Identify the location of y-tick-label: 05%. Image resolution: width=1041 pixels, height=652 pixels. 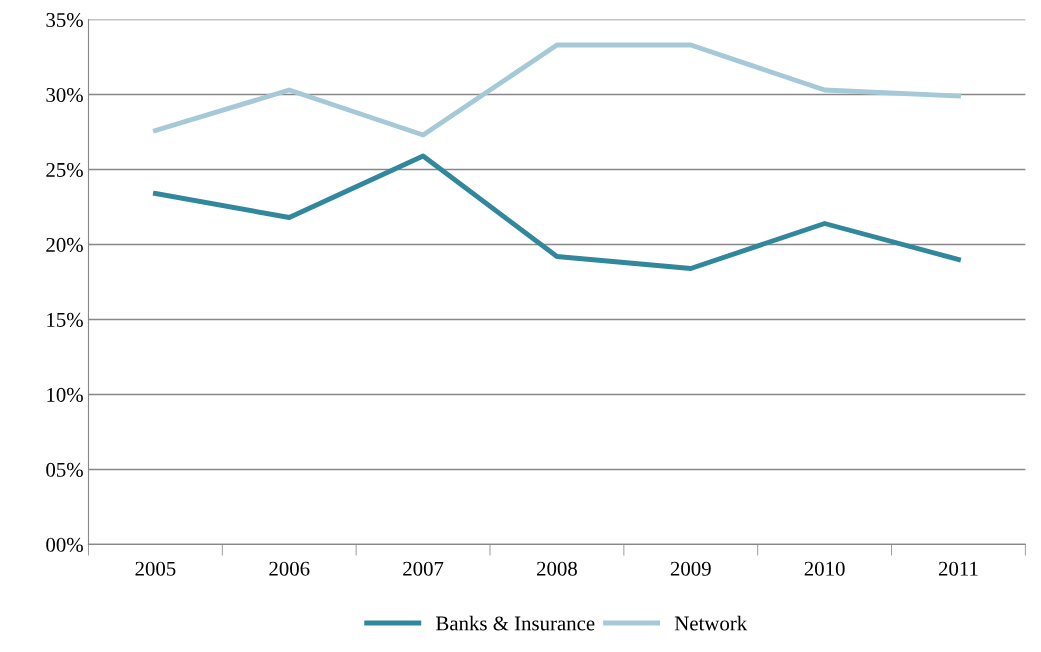
(64, 469).